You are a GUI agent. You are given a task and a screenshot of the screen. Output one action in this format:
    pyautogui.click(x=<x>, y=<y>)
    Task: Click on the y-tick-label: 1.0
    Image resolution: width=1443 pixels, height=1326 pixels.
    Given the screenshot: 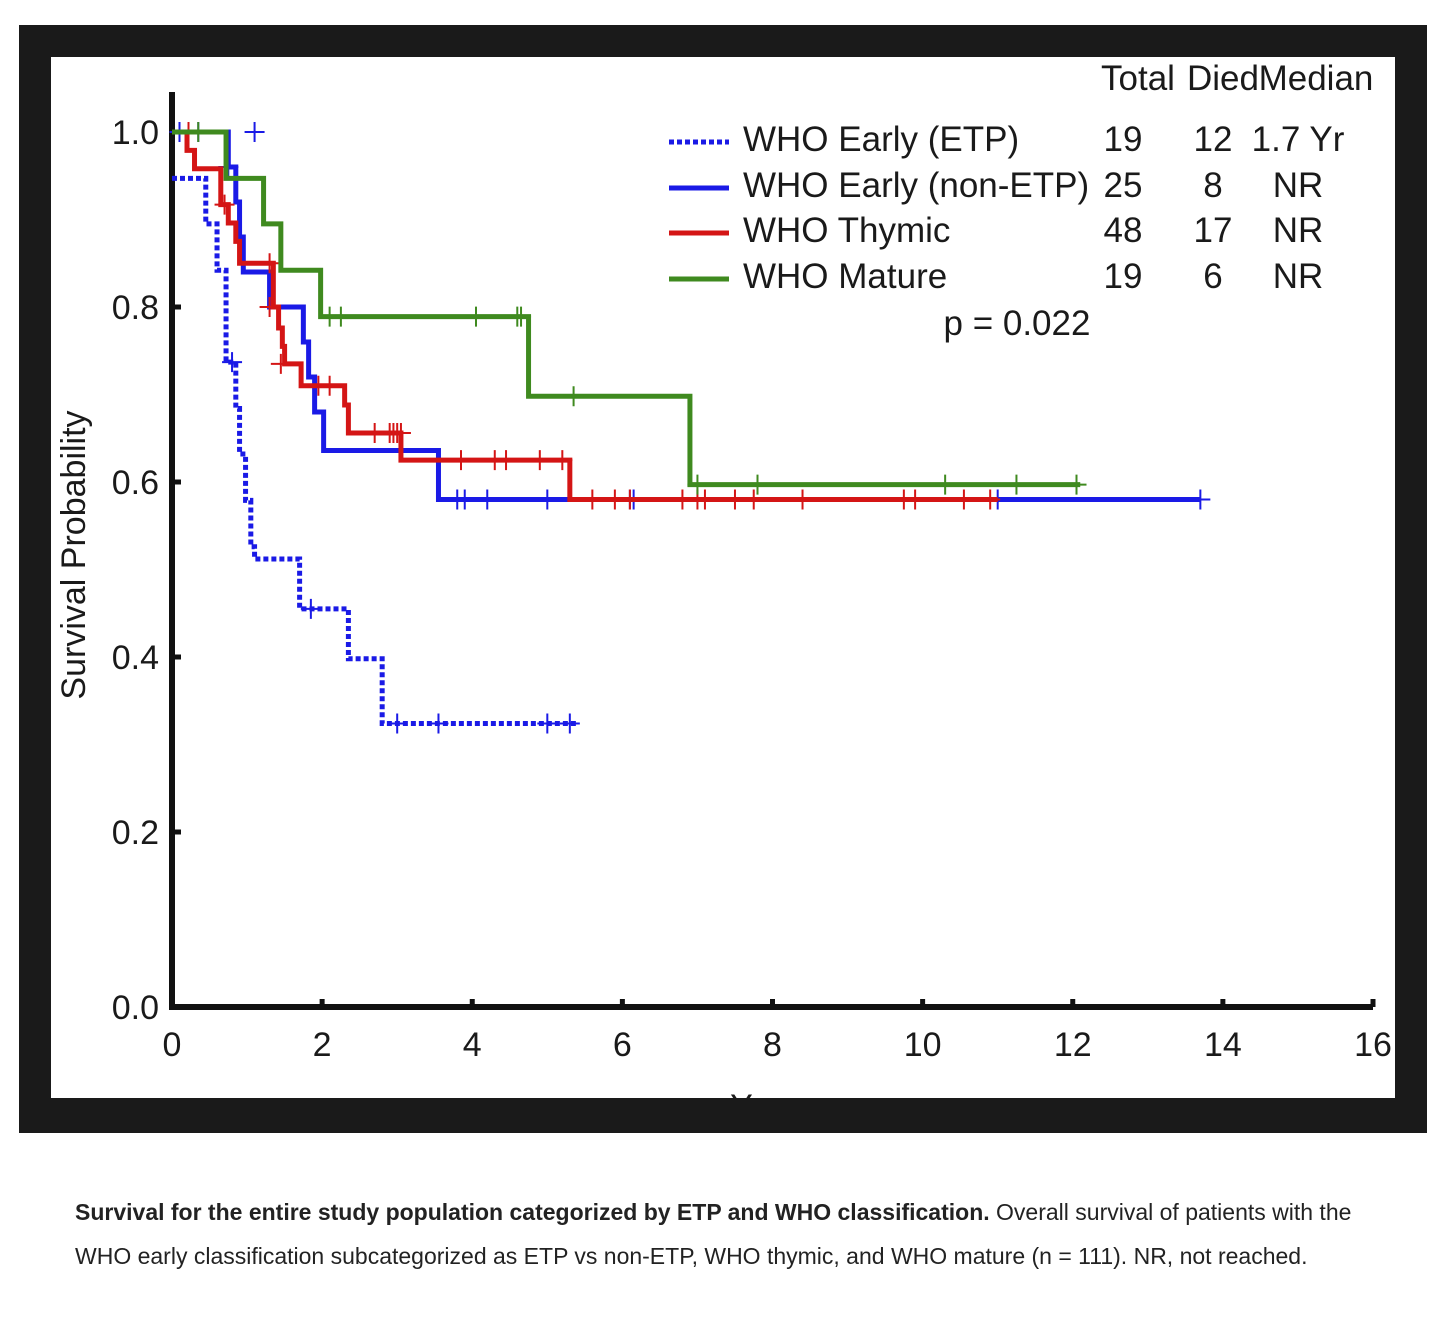 What is the action you would take?
    pyautogui.click(x=135, y=133)
    